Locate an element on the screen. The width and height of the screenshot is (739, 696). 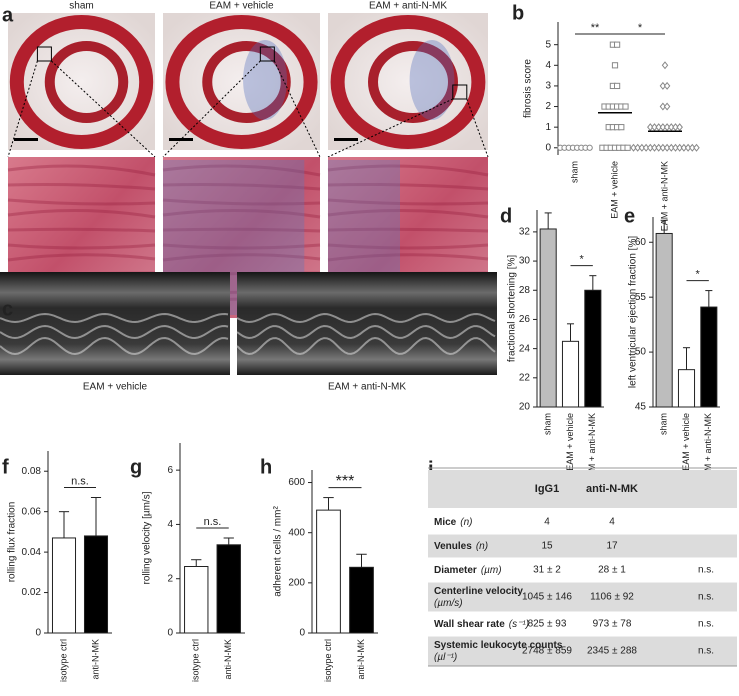
row-label: Mice (n) is located at coordinates (453, 522).